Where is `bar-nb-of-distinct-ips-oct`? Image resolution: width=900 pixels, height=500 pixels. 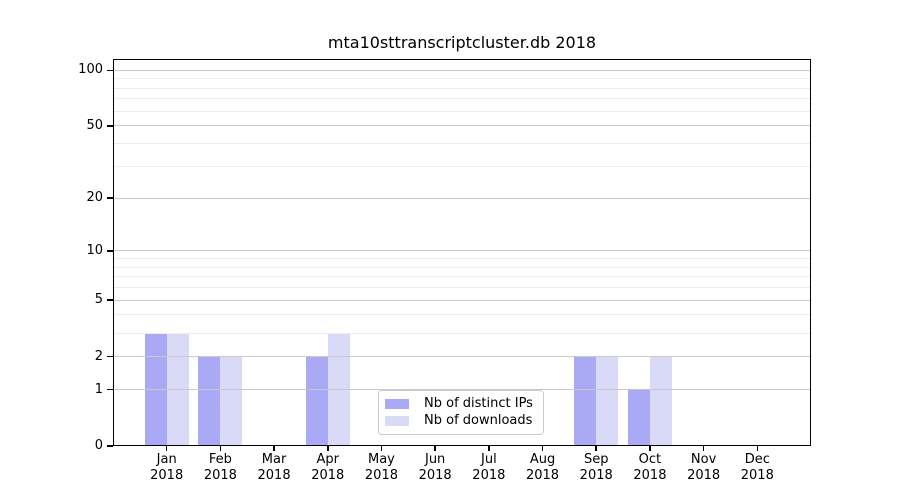 bar-nb-of-distinct-ips-oct is located at coordinates (638, 417).